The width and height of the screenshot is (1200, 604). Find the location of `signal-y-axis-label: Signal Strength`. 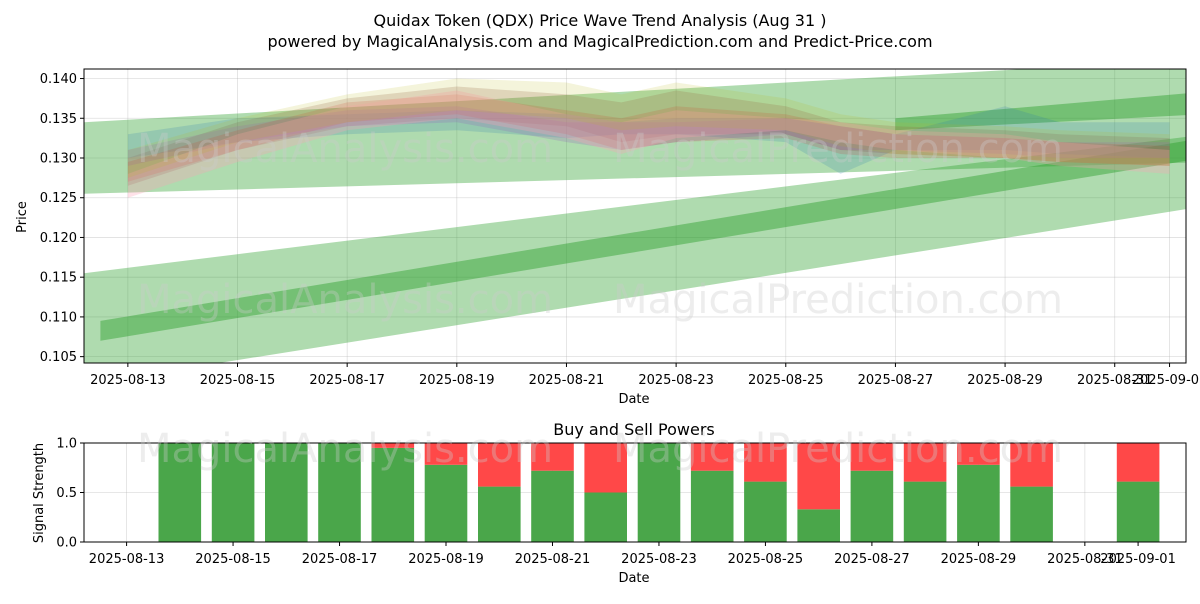

signal-y-axis-label: Signal Strength is located at coordinates (39, 493).